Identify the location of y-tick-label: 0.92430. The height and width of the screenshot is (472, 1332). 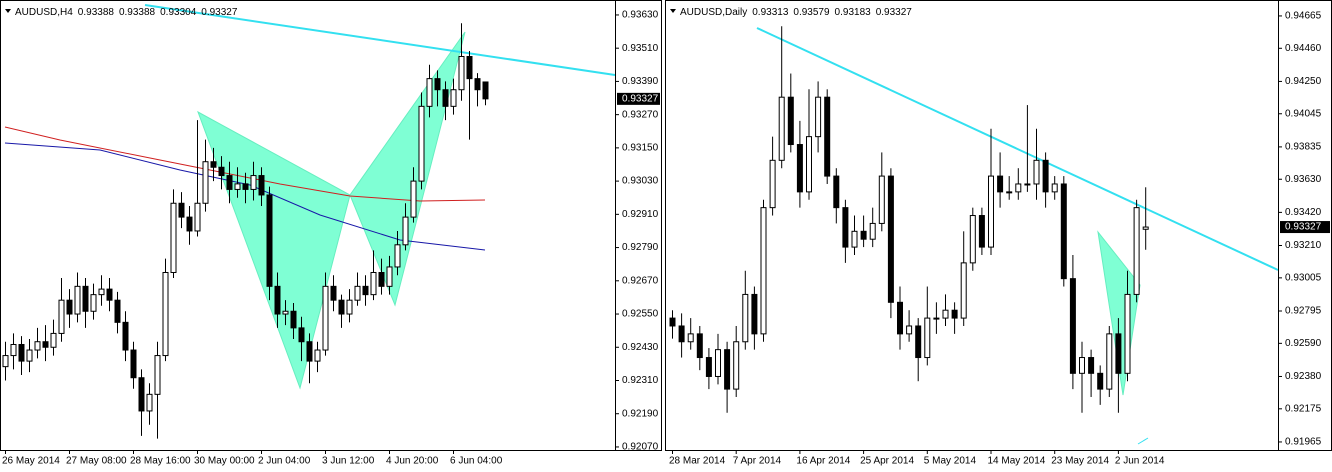
(640, 347).